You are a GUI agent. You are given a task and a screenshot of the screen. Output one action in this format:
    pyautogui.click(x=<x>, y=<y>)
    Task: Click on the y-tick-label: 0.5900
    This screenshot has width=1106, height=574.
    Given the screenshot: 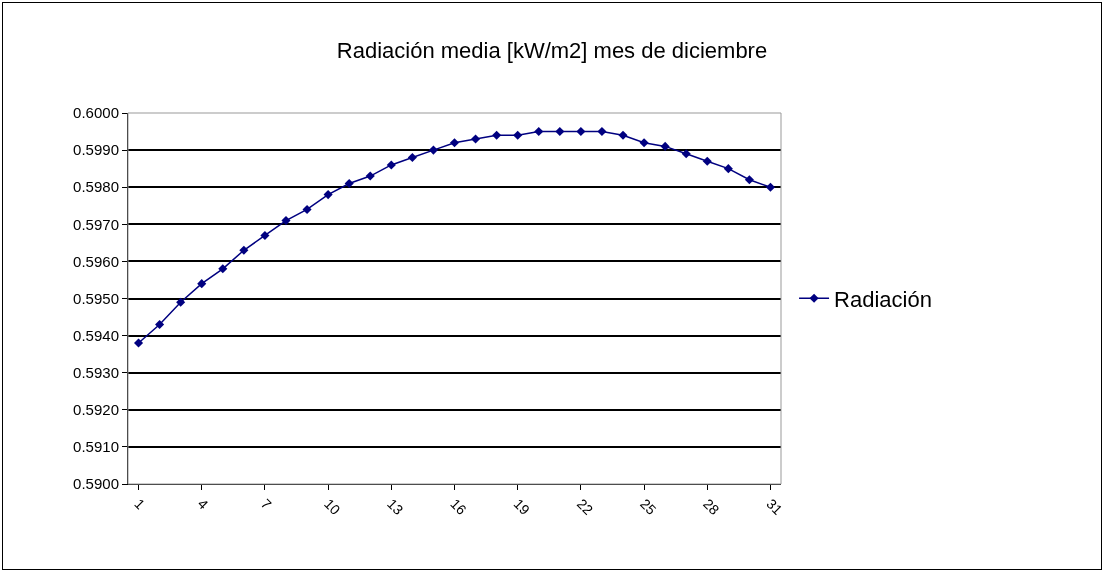 What is the action you would take?
    pyautogui.click(x=96, y=484)
    